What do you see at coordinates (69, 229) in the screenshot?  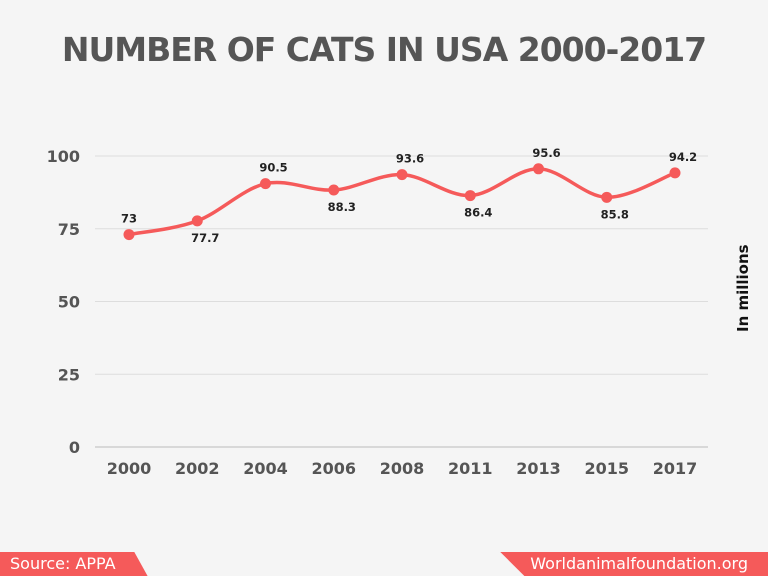 I see `y-tick-label: 75` at bounding box center [69, 229].